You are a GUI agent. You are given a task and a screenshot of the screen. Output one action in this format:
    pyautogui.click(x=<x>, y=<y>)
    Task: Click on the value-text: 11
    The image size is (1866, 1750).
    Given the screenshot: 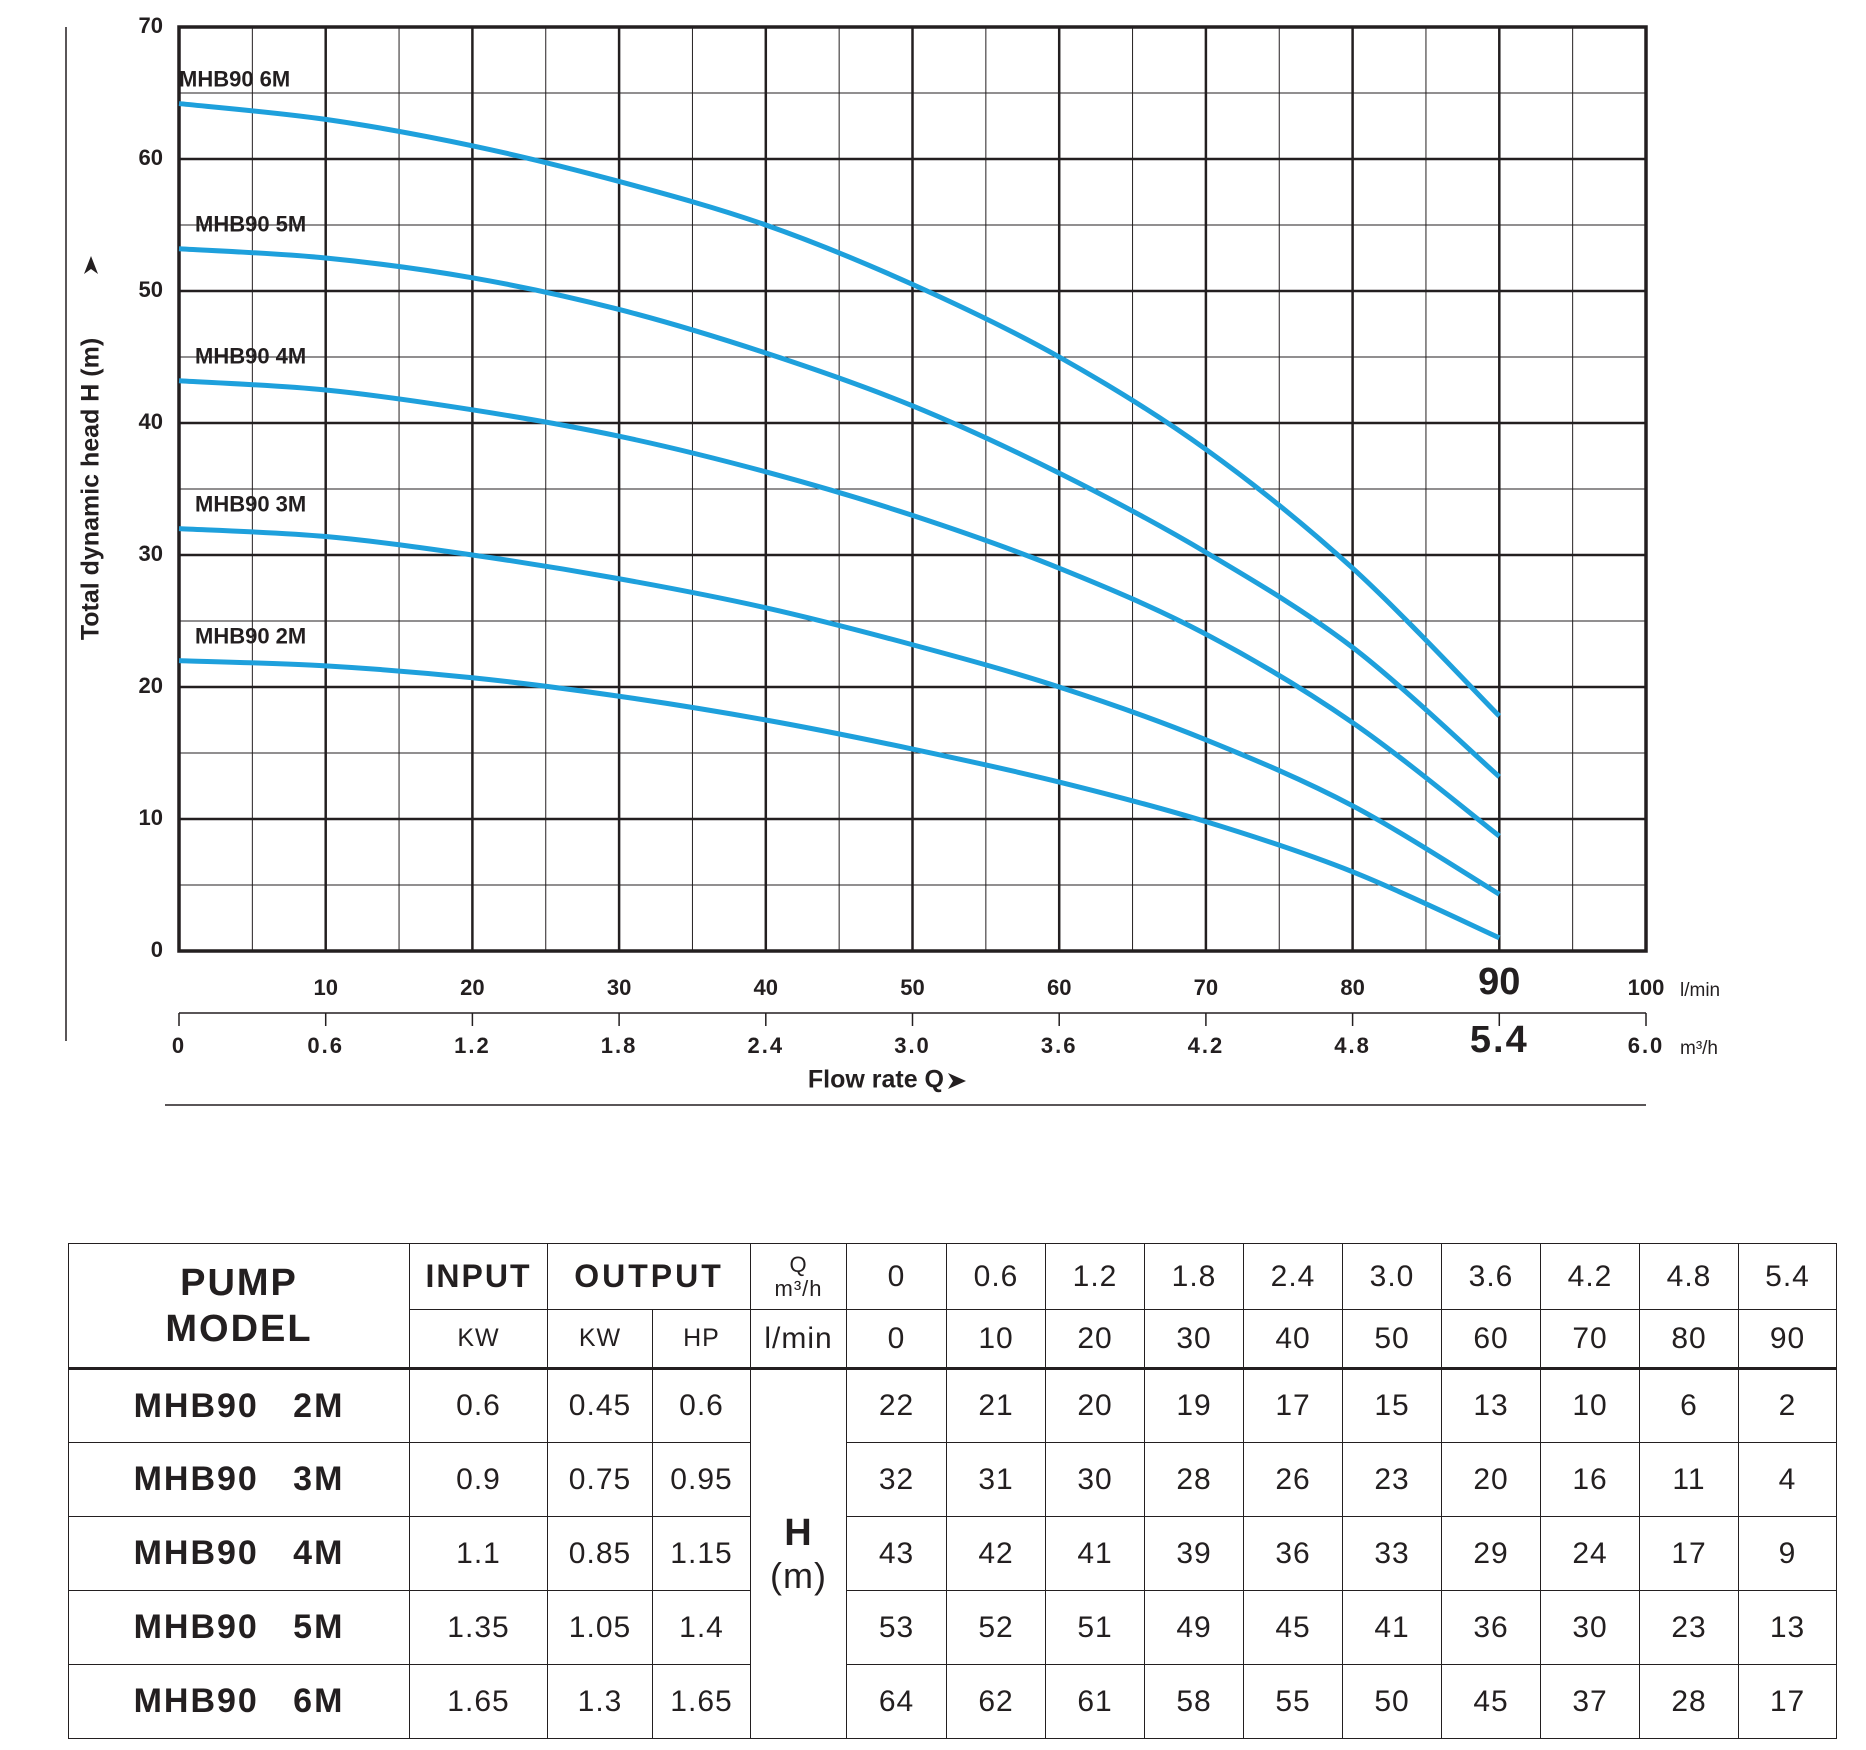 What is the action you would take?
    pyautogui.click(x=1689, y=1479)
    